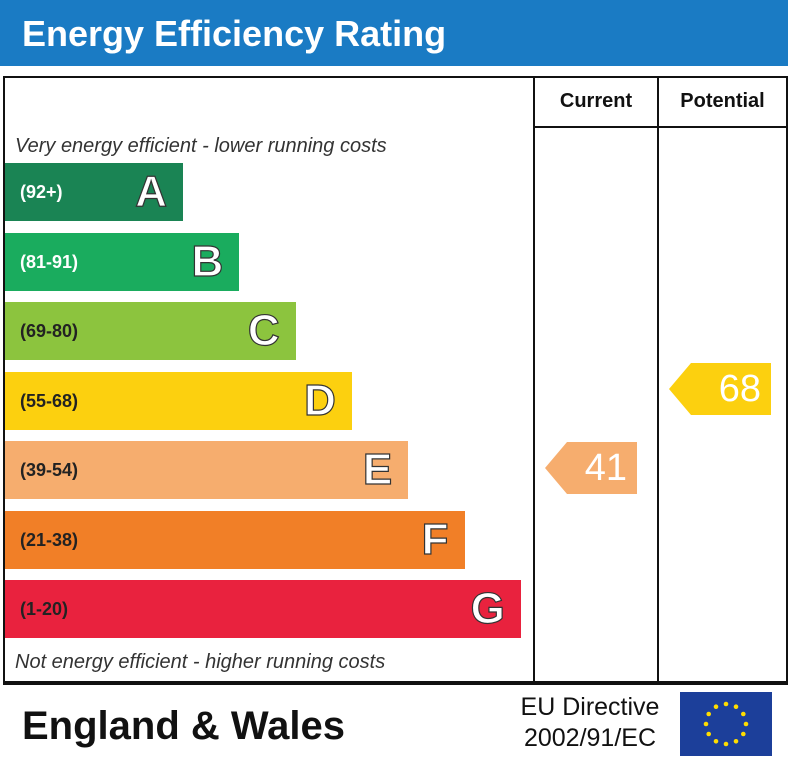  Describe the element at coordinates (590, 738) in the screenshot. I see `directive-line-2: 2002/91/EC` at that location.